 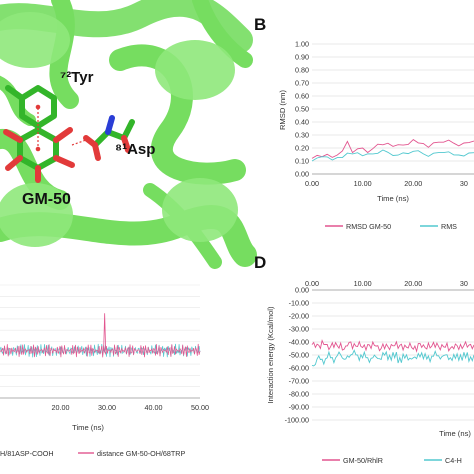 What do you see at coordinates (302, 44) in the screenshot?
I see `y-tick-label: 1.00` at bounding box center [302, 44].